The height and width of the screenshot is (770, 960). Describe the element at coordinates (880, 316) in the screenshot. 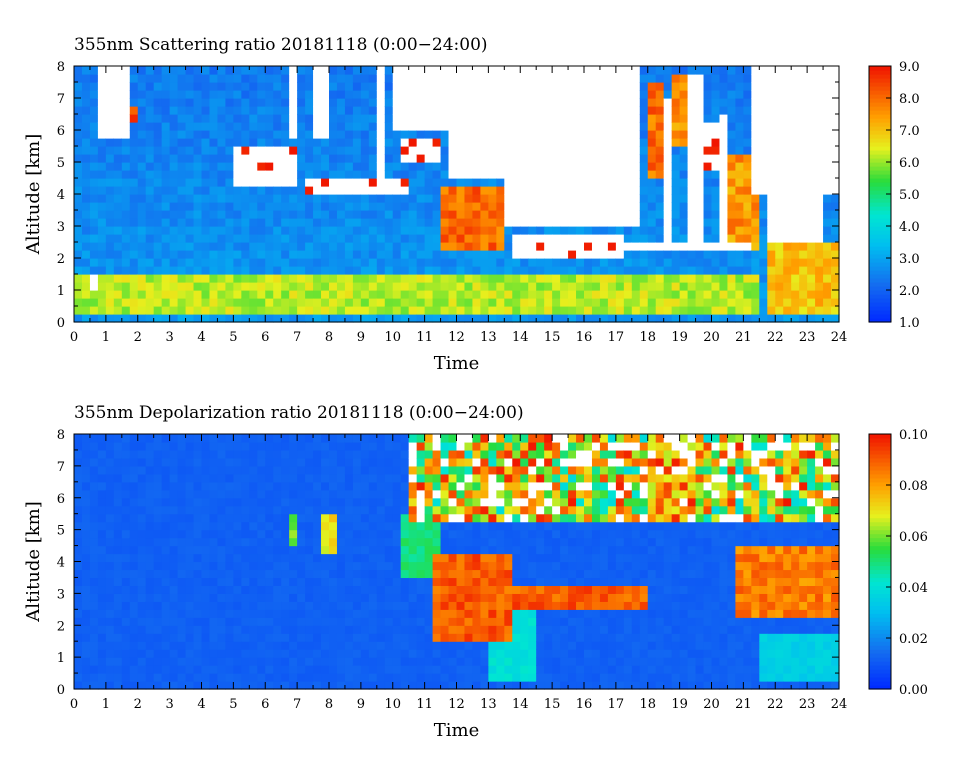

I see `colorbar-segment` at that location.